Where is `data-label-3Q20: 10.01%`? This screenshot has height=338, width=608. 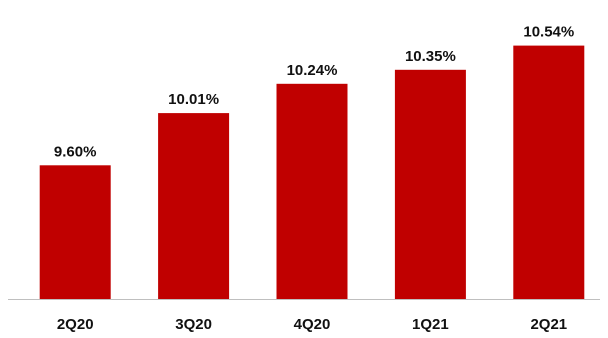 data-label-3Q20: 10.01% is located at coordinates (193, 99).